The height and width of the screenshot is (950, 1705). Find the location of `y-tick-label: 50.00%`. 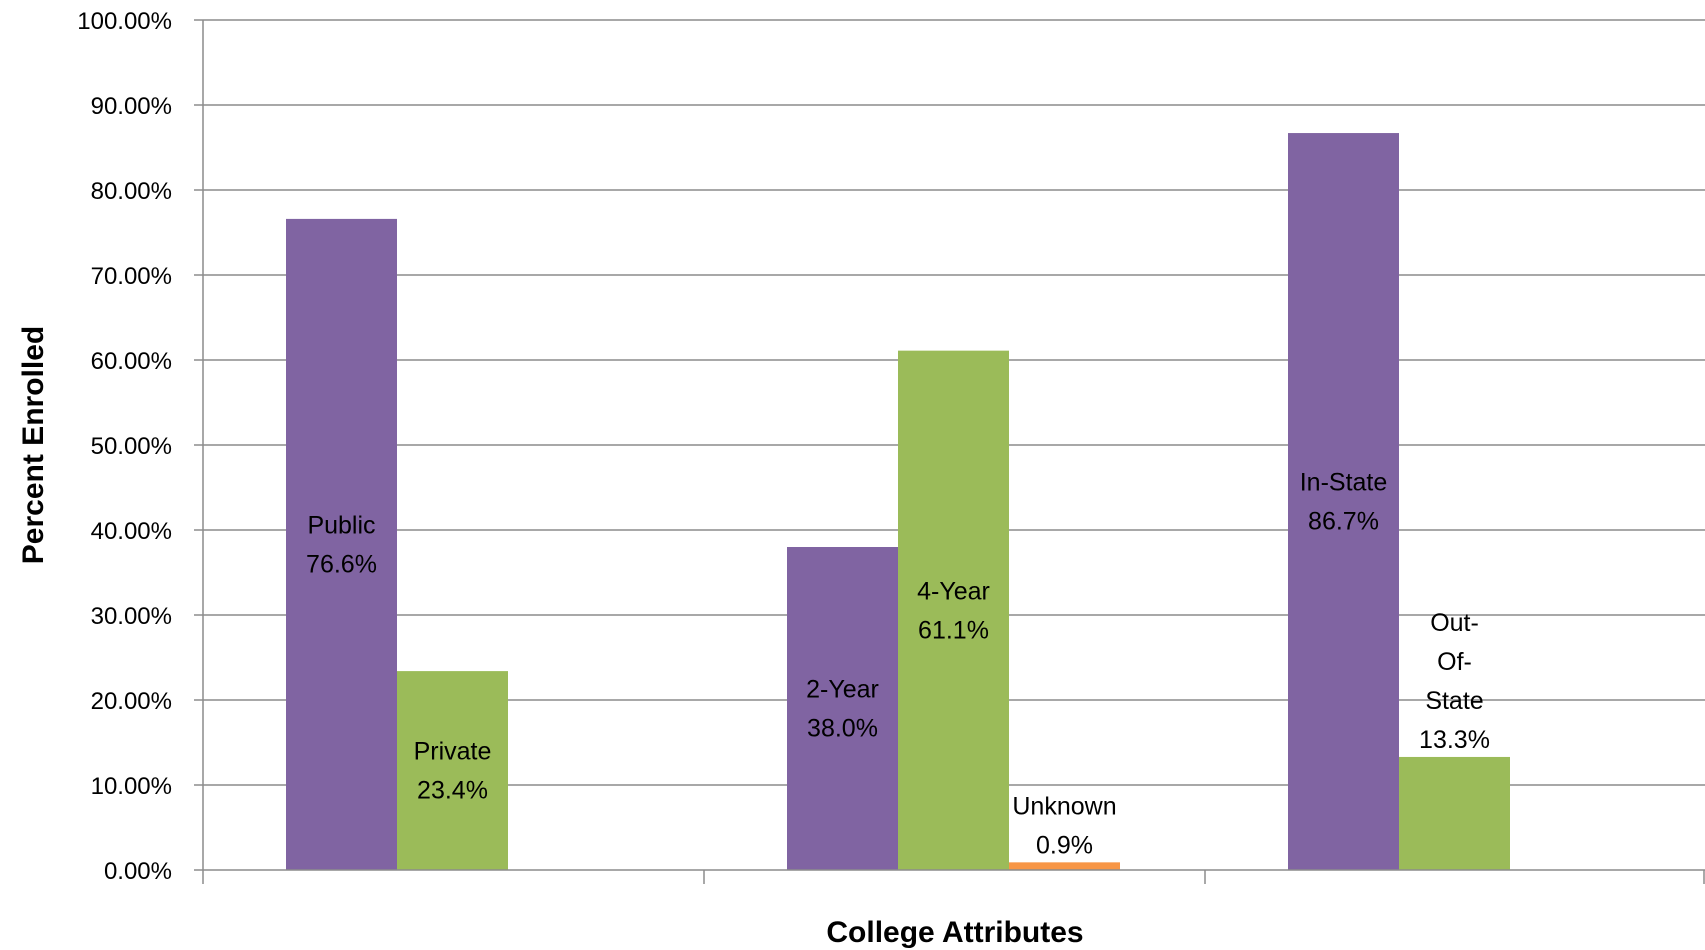

y-tick-label: 50.00% is located at coordinates (131, 446).